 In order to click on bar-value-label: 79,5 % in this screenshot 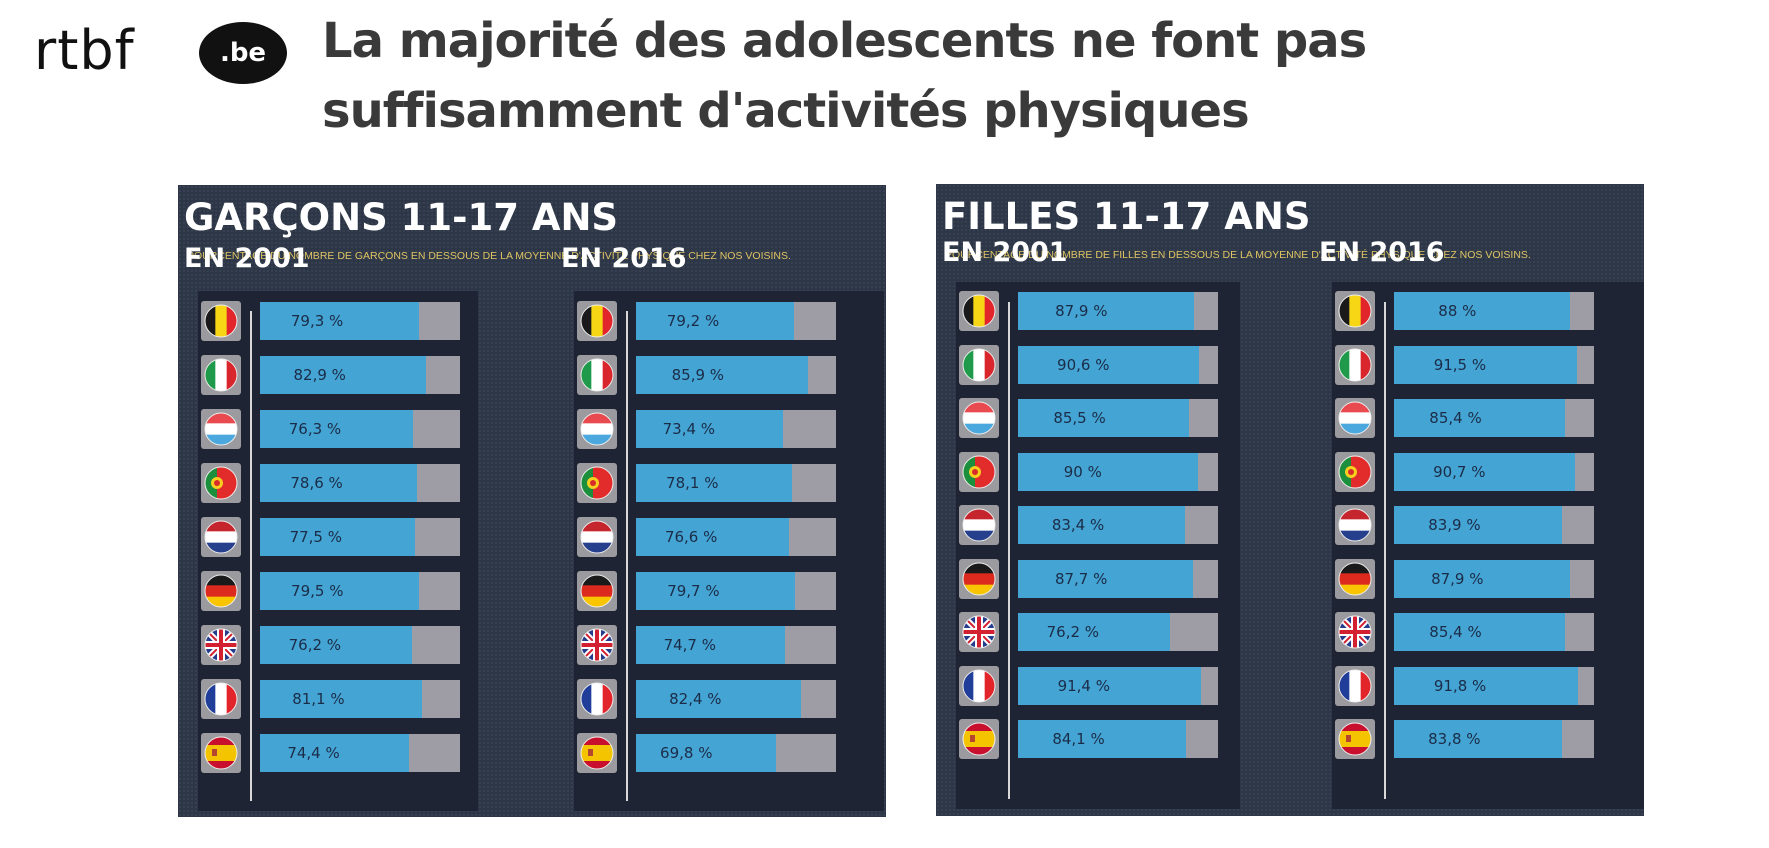, I will do `click(317, 591)`.